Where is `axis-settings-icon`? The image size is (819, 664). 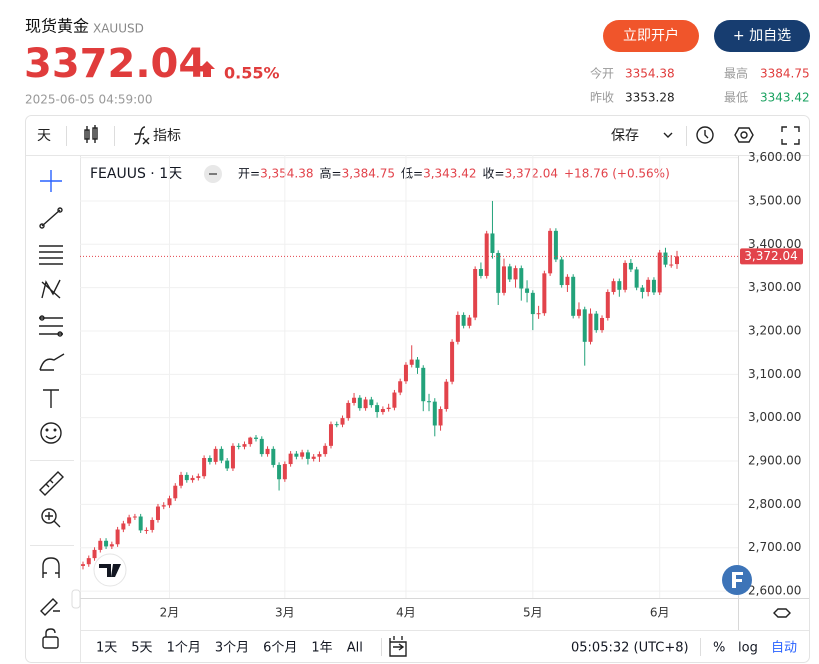 axis-settings-icon is located at coordinates (782, 613).